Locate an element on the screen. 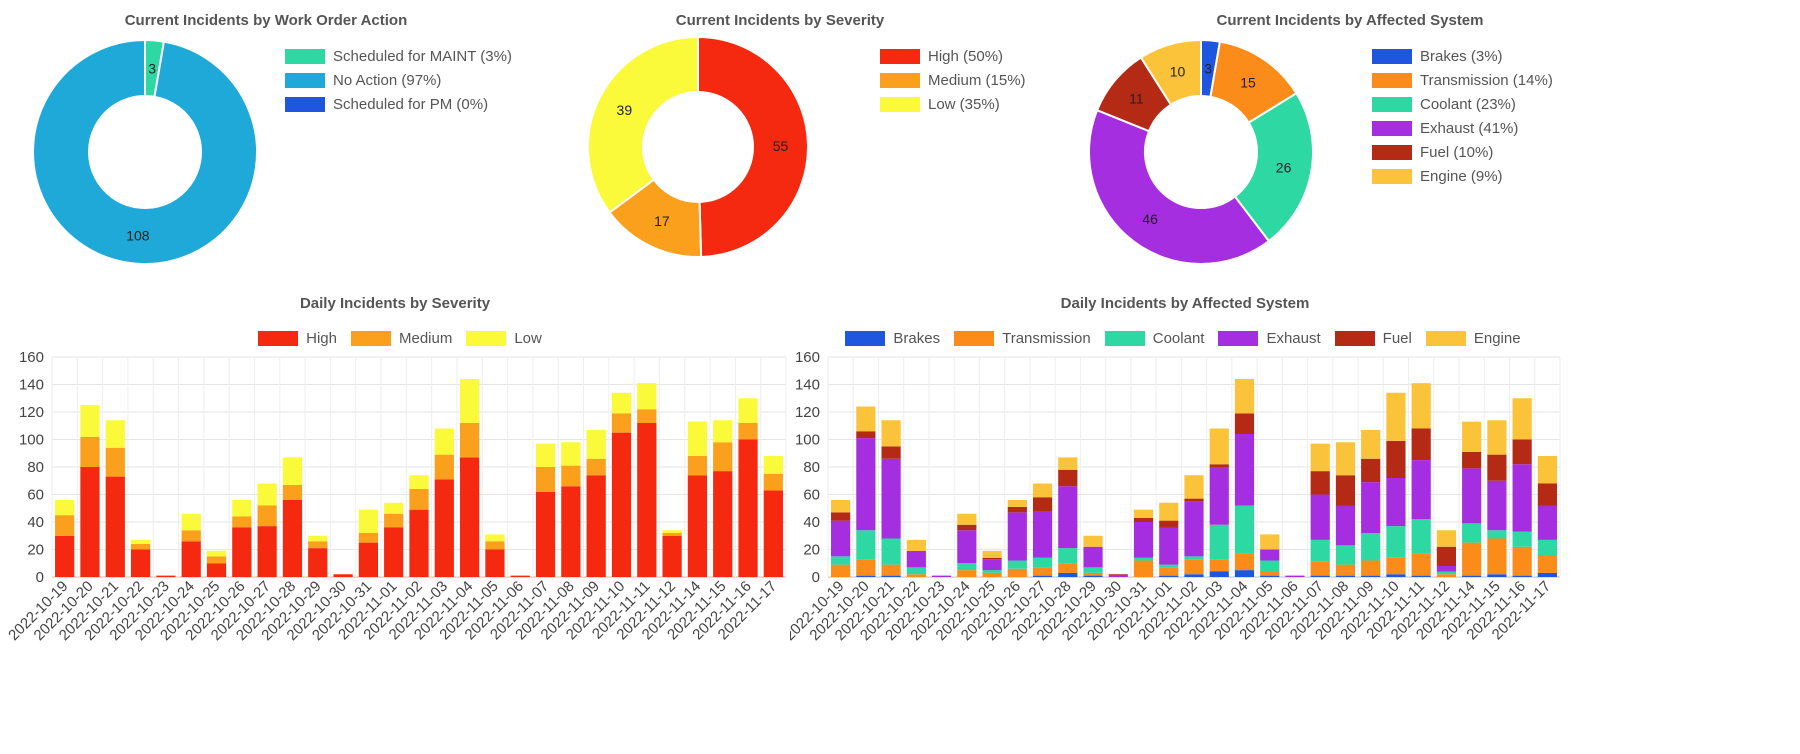  legend-item: Coolant is located at coordinates (1154, 338).